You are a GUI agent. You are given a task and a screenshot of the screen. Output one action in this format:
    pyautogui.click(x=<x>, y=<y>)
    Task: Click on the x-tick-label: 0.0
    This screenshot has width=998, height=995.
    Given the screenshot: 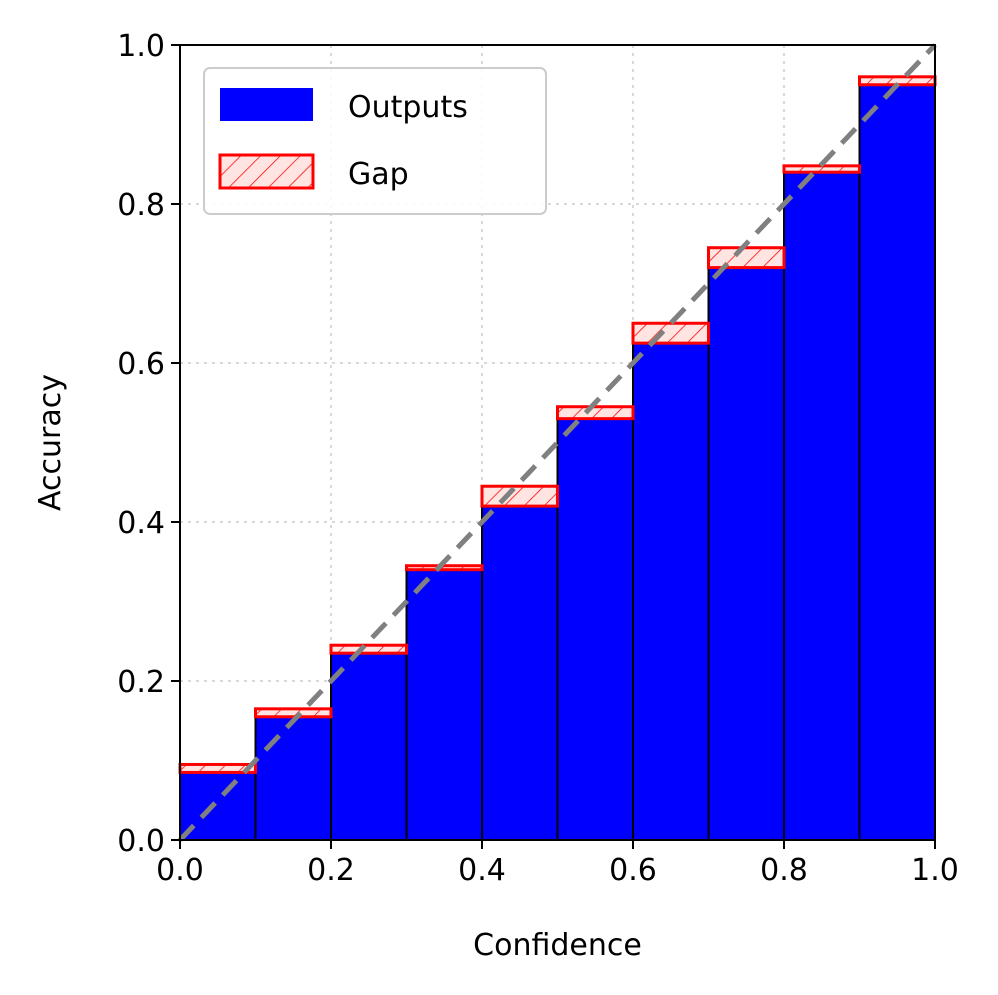 What is the action you would take?
    pyautogui.click(x=180, y=870)
    